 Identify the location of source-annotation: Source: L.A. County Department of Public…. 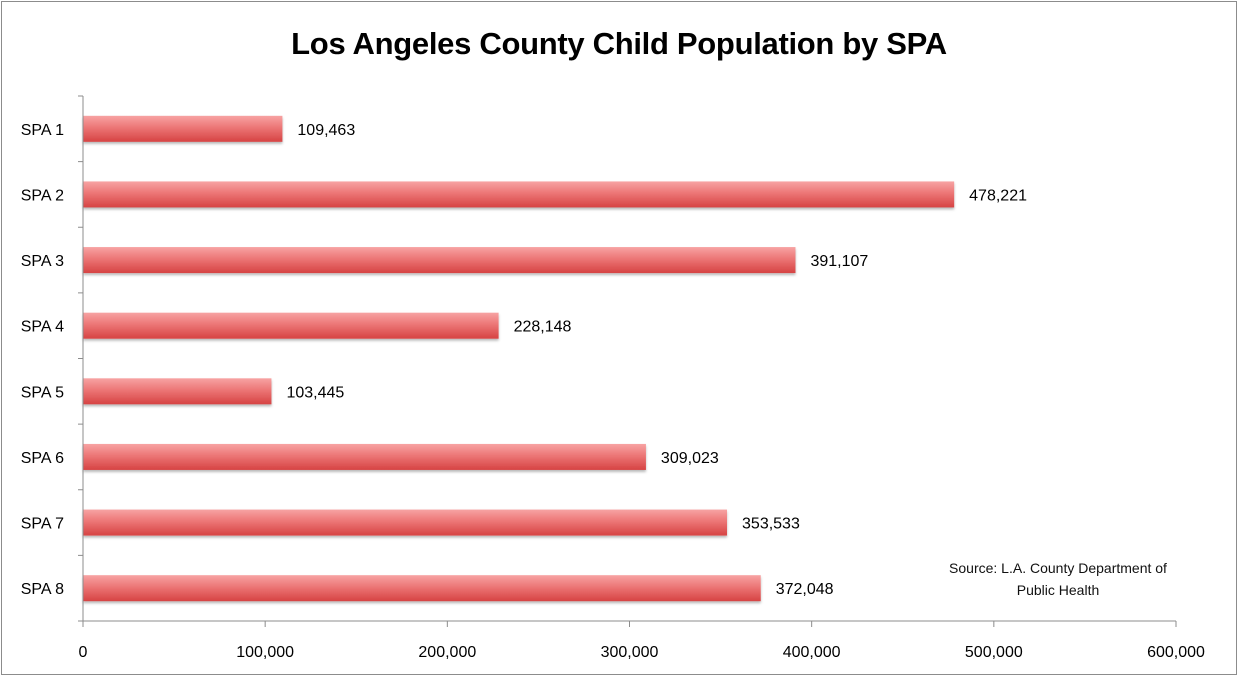
(1058, 579).